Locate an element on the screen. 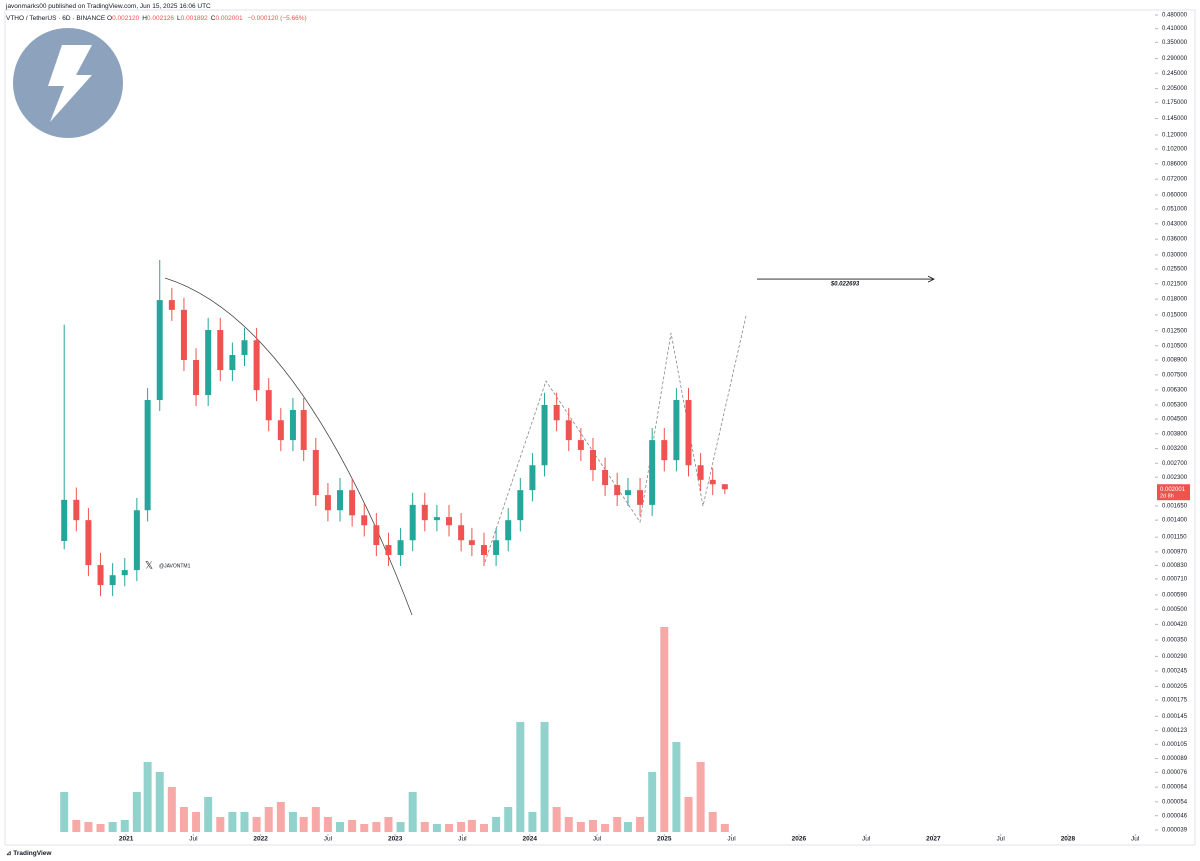  y-tick-label: 0.205000 is located at coordinates (1175, 89).